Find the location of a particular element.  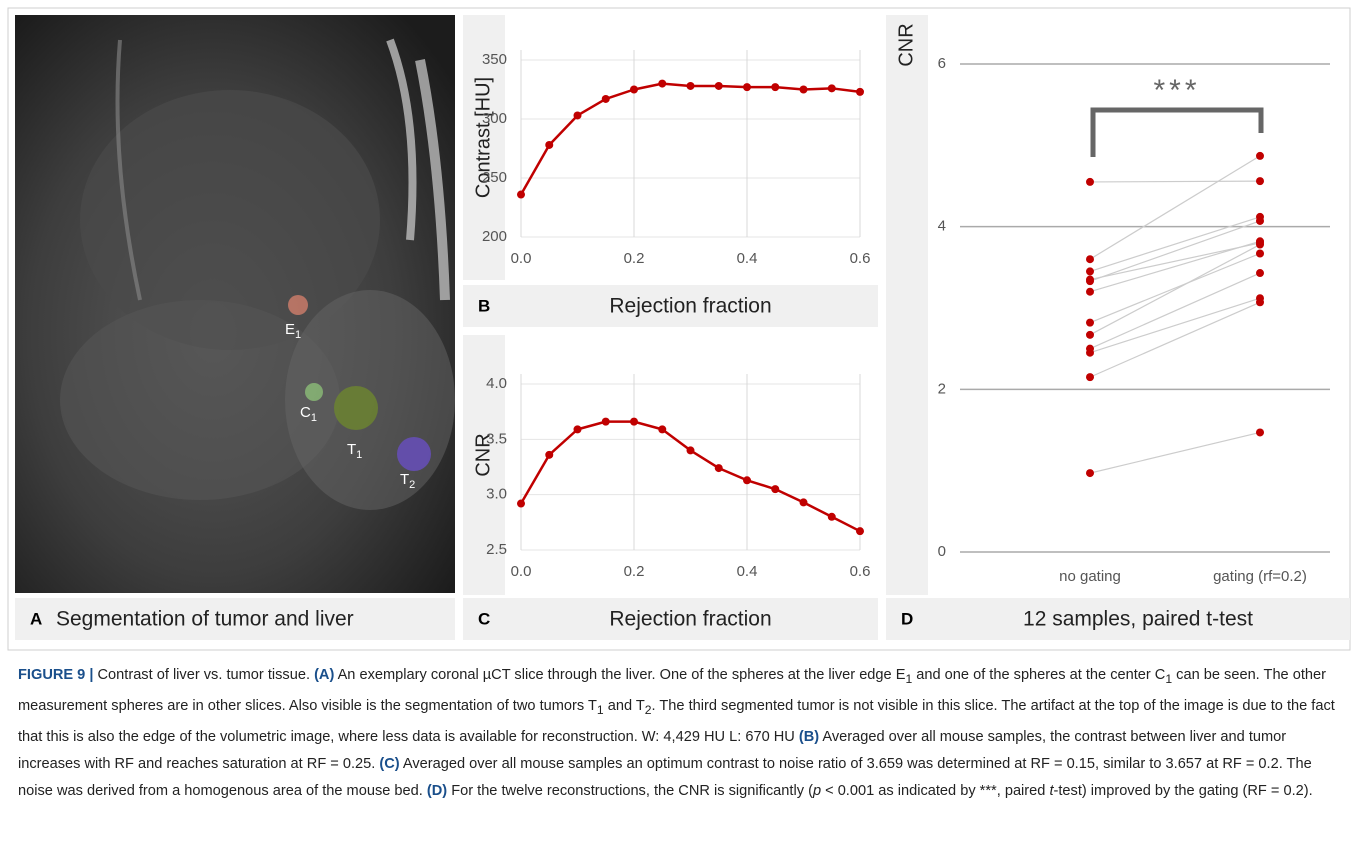

caption-text: < 0.001 as indicated by ***, paired is located at coordinates (935, 790).